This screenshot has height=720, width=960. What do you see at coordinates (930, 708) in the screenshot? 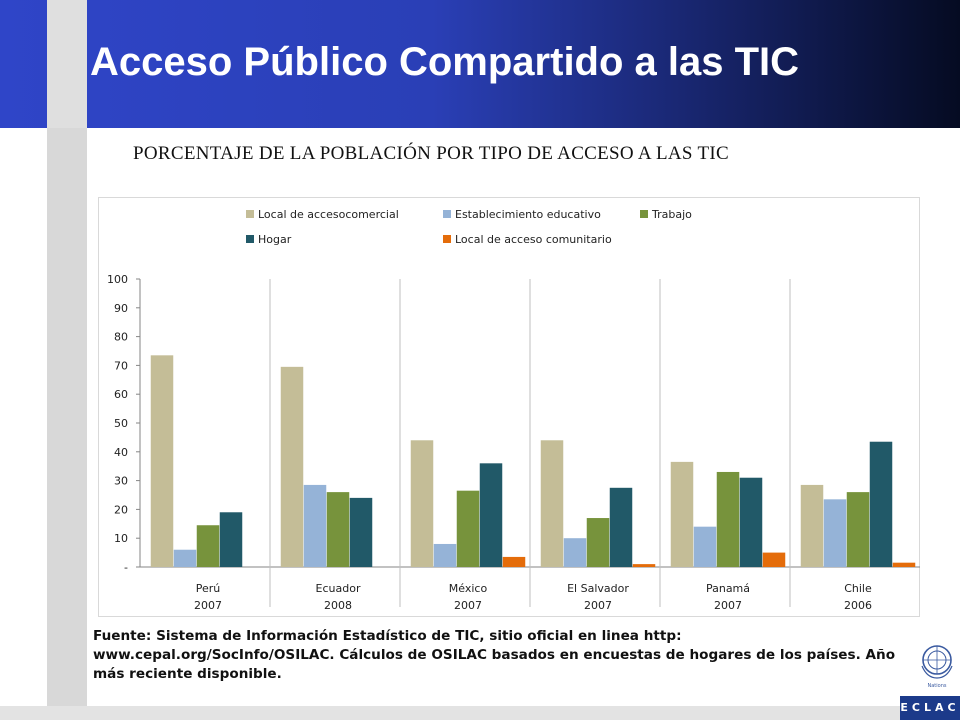
I see `eclac-logo: ECLAC` at bounding box center [930, 708].